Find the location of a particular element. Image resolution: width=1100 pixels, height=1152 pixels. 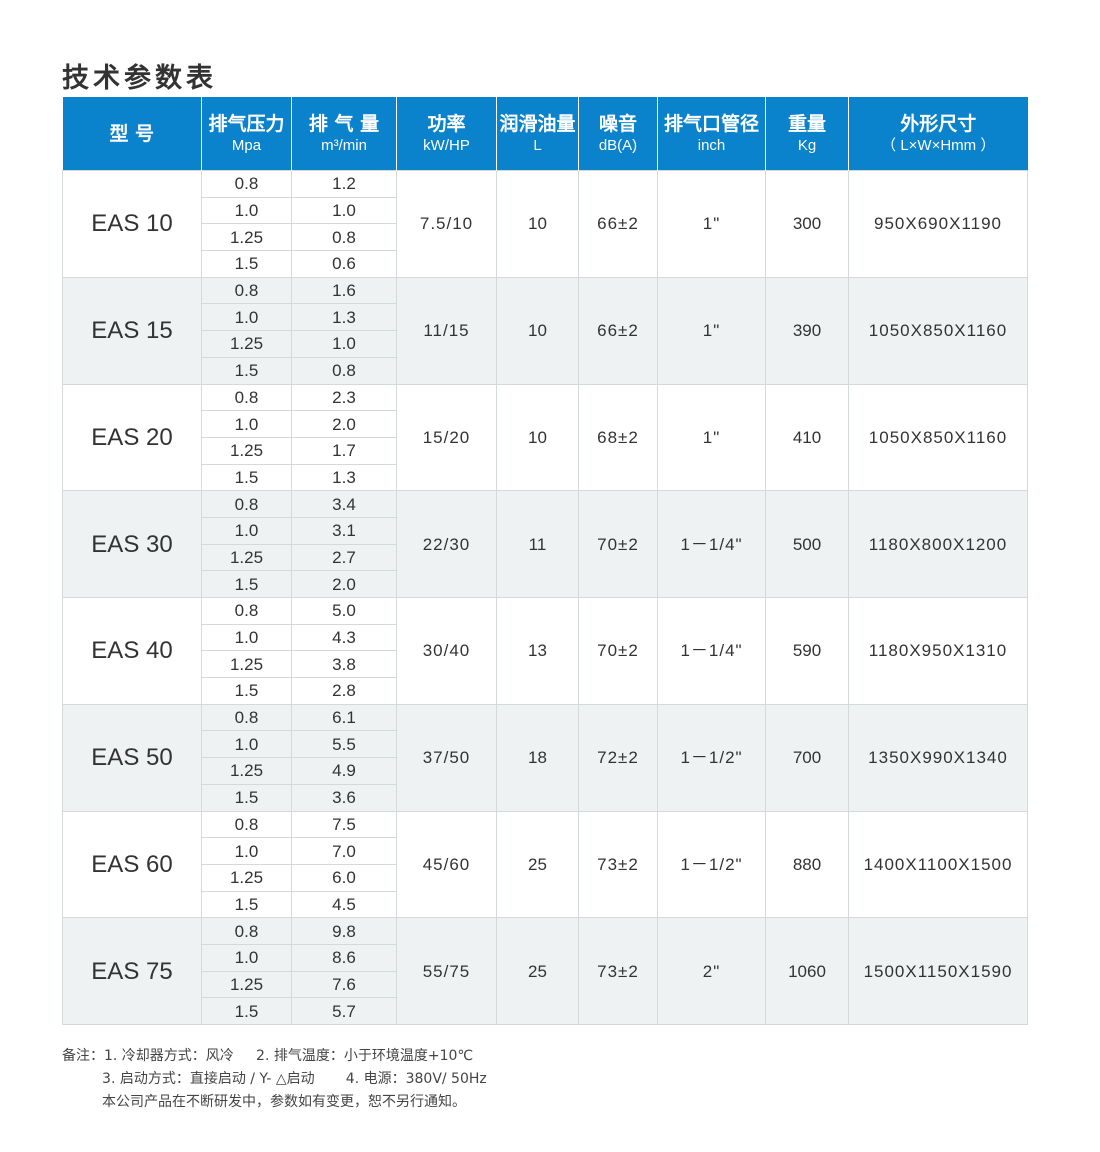

column-header: 外形尺寸（ L×W×Hmm ） is located at coordinates (938, 134).